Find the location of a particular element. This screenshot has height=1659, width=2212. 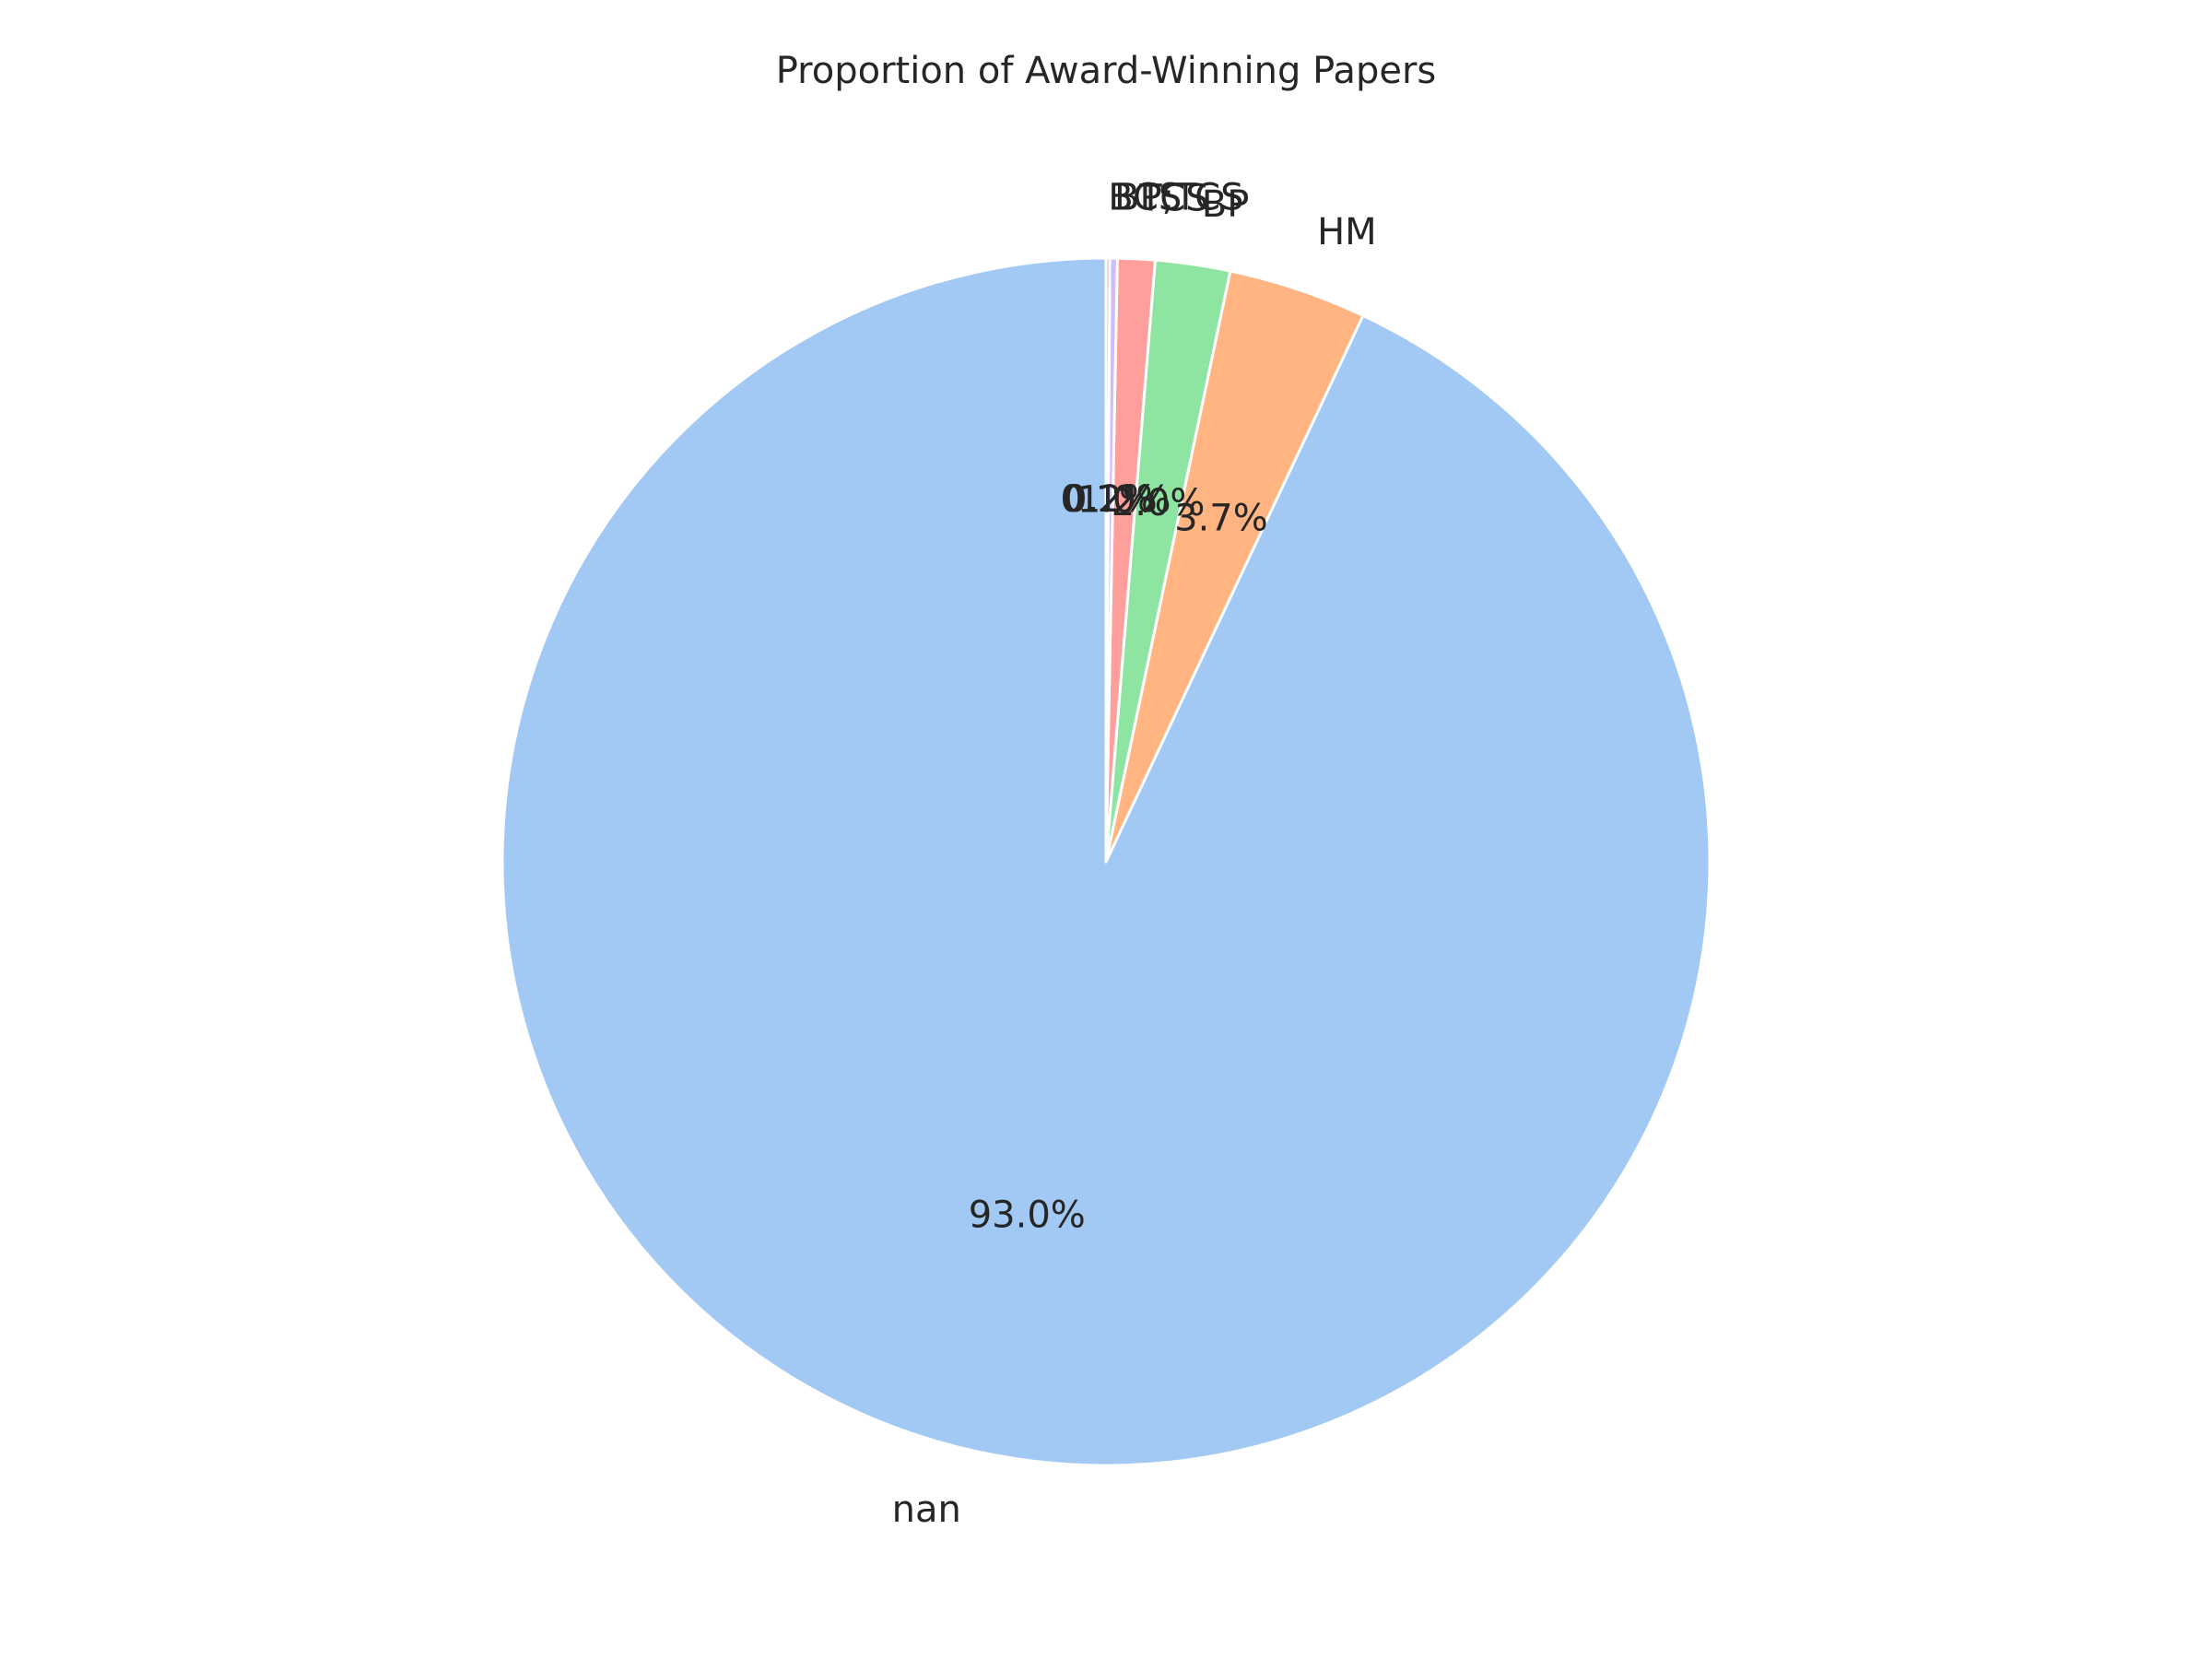

pct-label-bp: 2.0% is located at coordinates (1159, 503).